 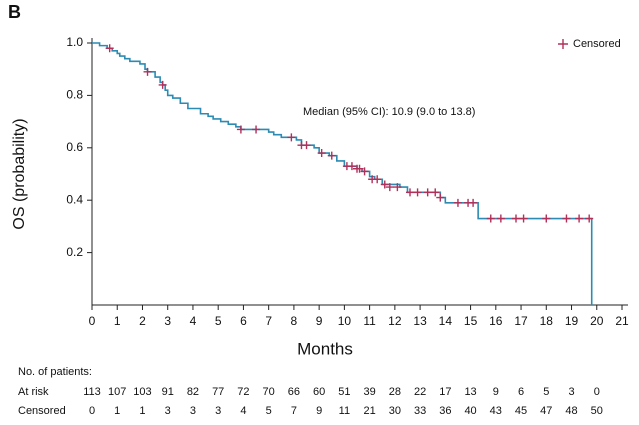 What do you see at coordinates (521, 321) in the screenshot?
I see `x-tick-label: 17` at bounding box center [521, 321].